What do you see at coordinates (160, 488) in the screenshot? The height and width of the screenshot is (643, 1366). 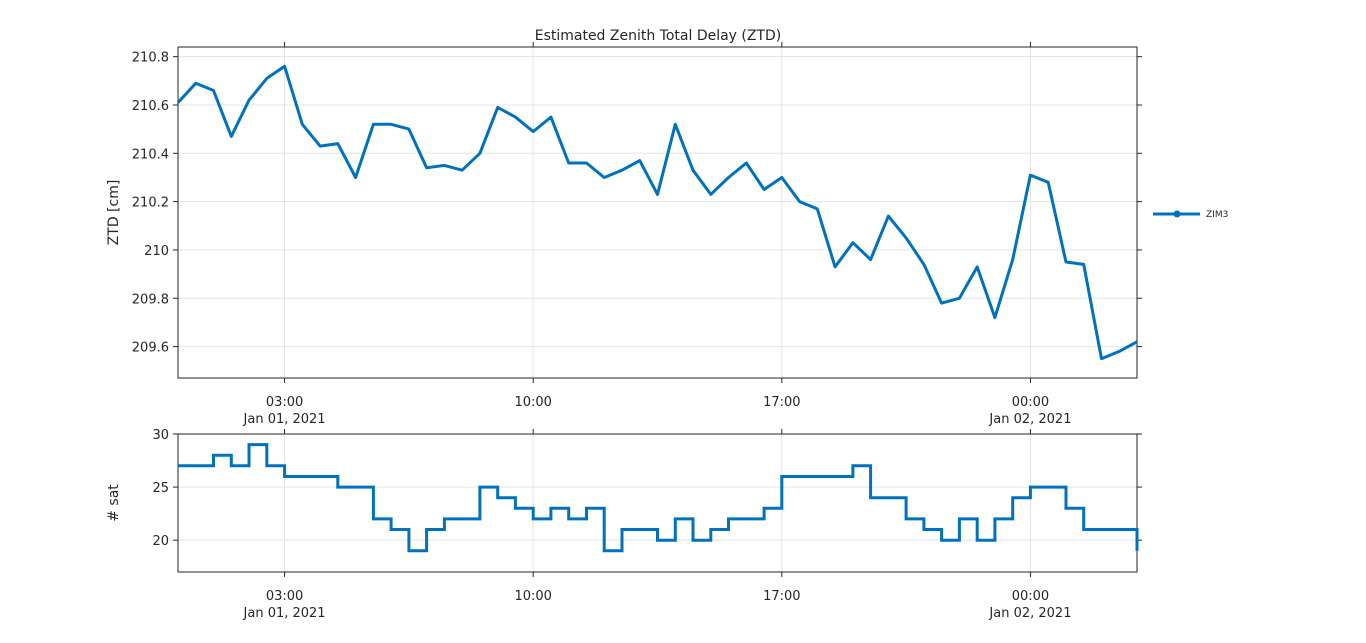 I see `y-tick-label: 25` at bounding box center [160, 488].